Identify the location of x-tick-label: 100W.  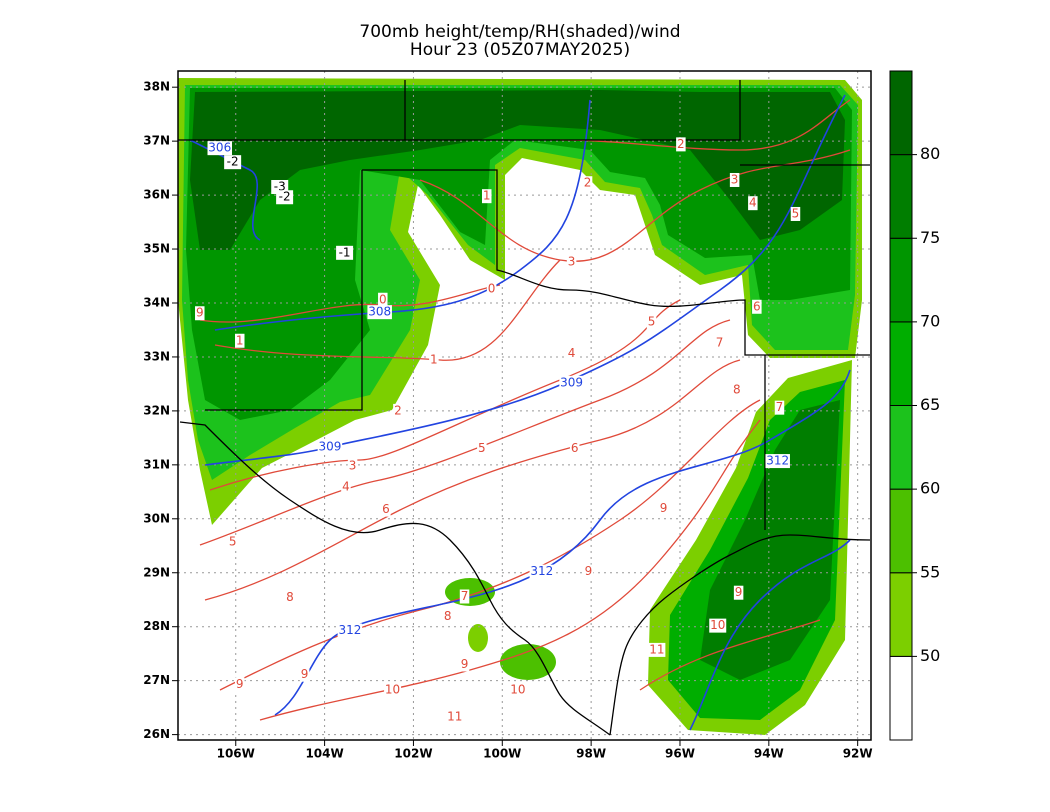
(502, 754).